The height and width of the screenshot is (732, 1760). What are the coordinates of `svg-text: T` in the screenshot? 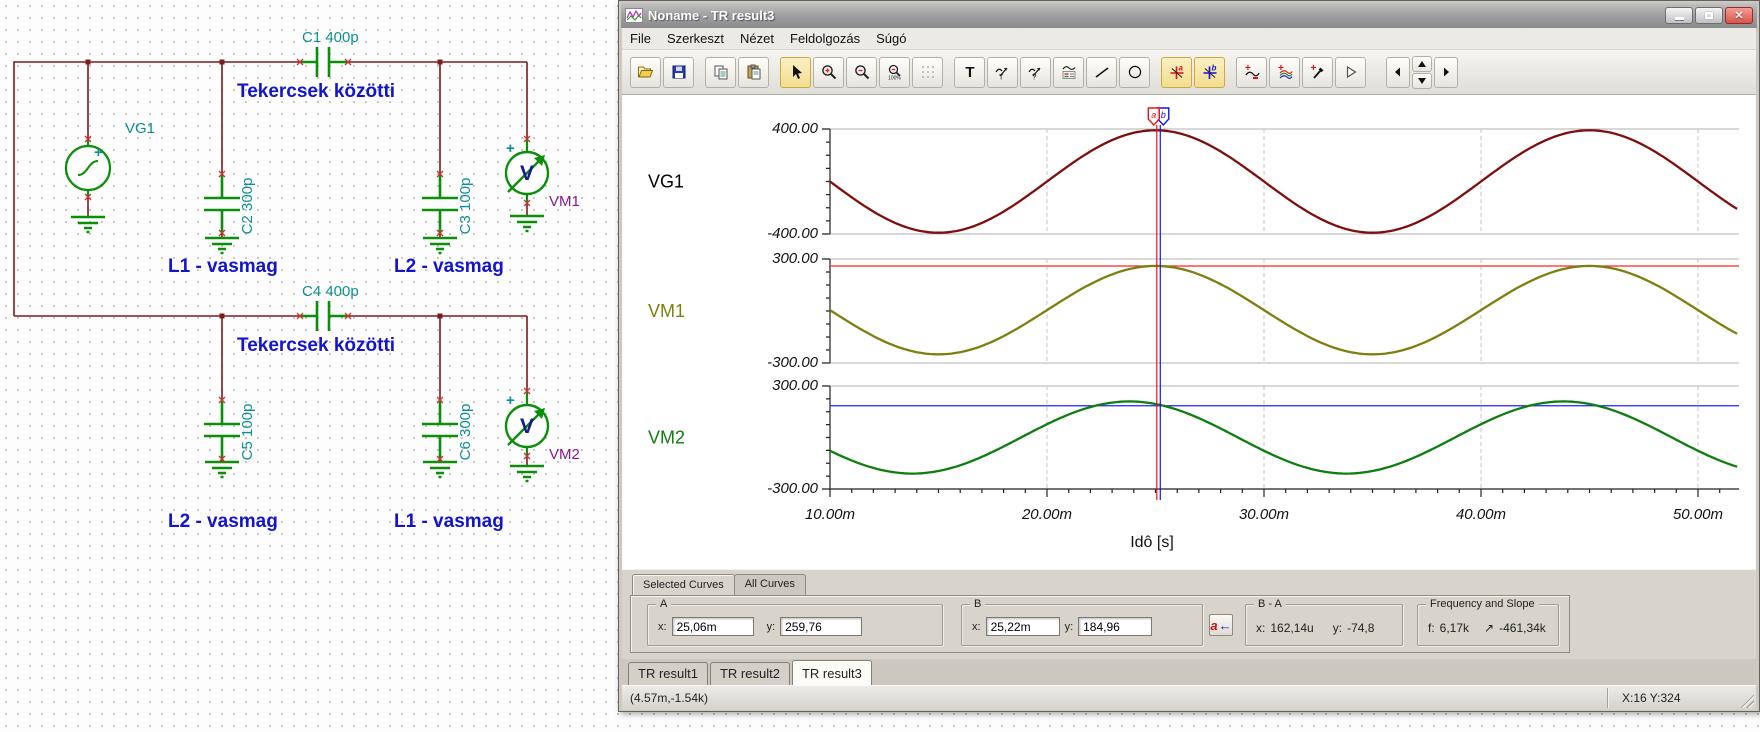 It's located at (969, 72).